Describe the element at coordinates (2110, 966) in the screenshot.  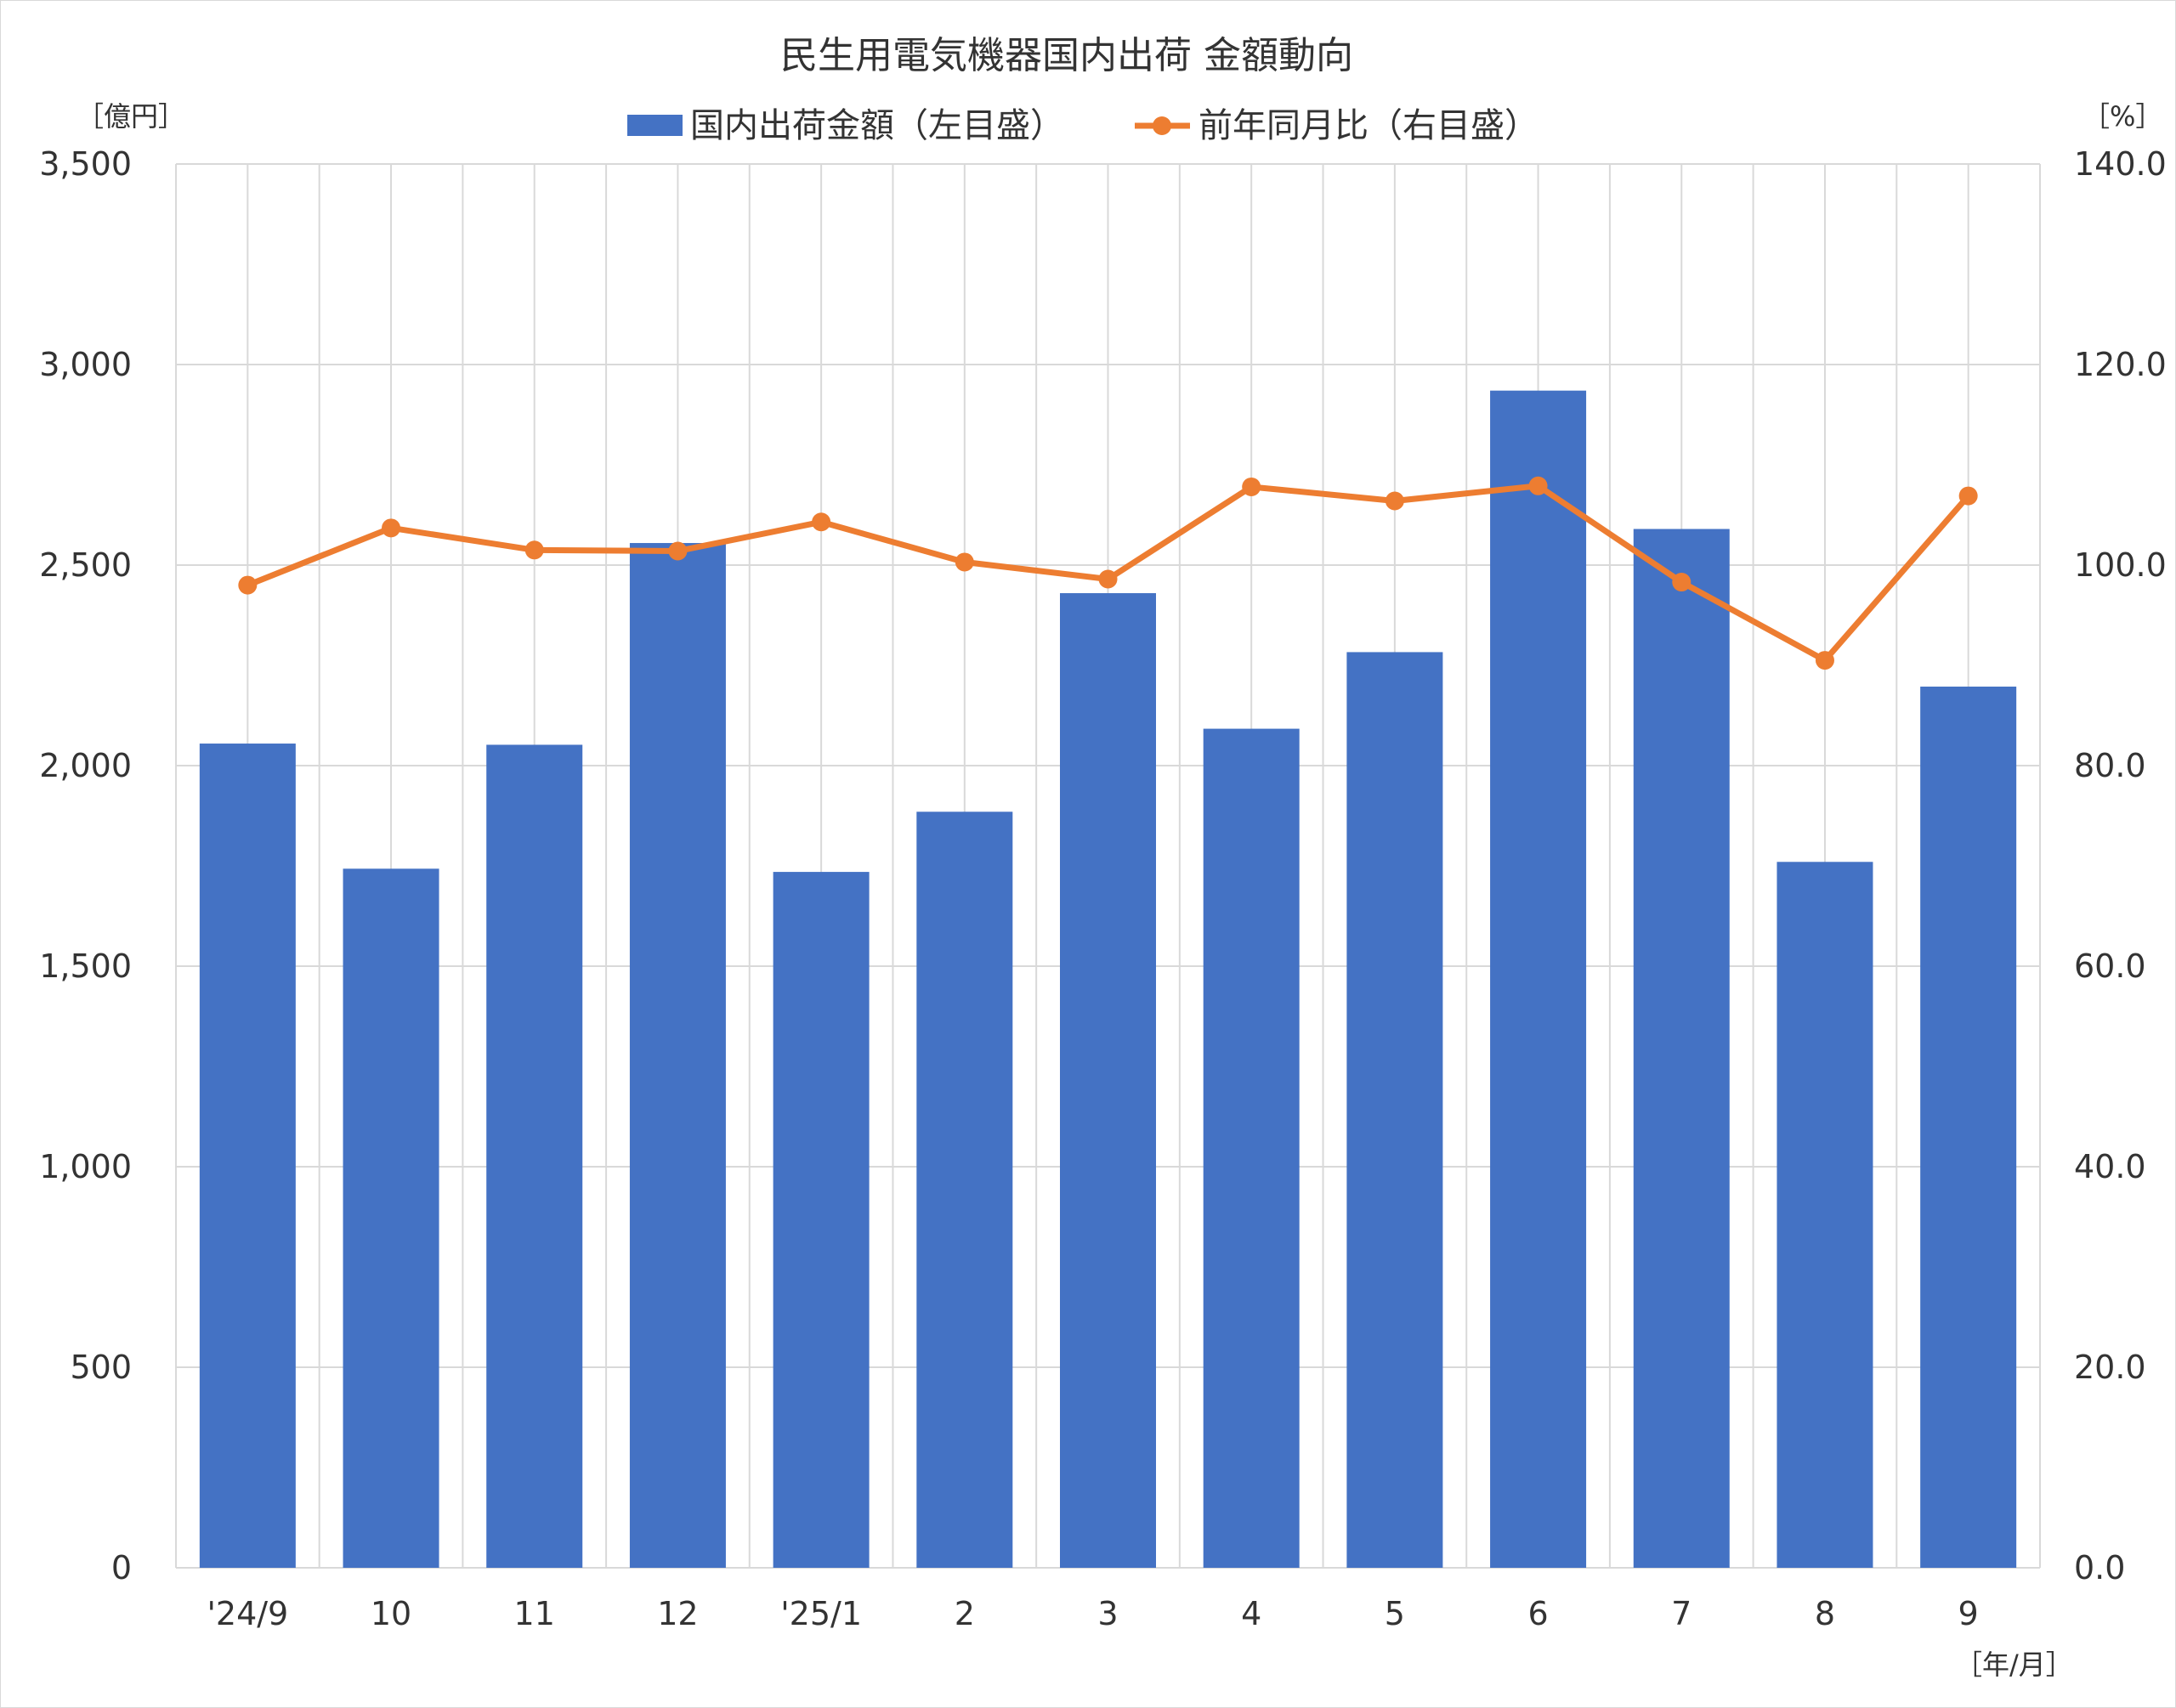
I see `right-tick-label: 60.0` at that location.